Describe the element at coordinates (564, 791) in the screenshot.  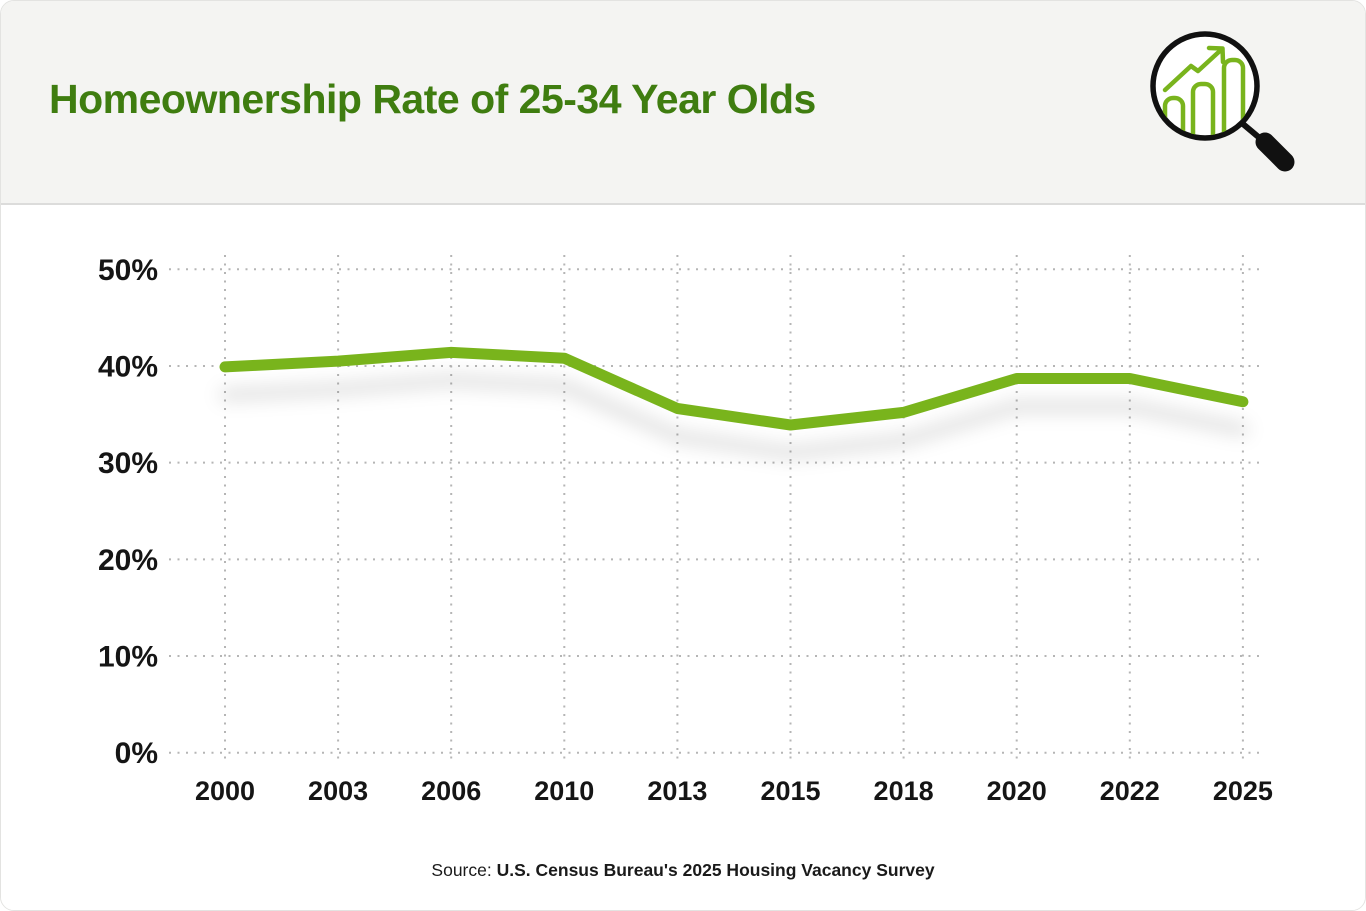
I see `x-tick-label: 2010` at that location.